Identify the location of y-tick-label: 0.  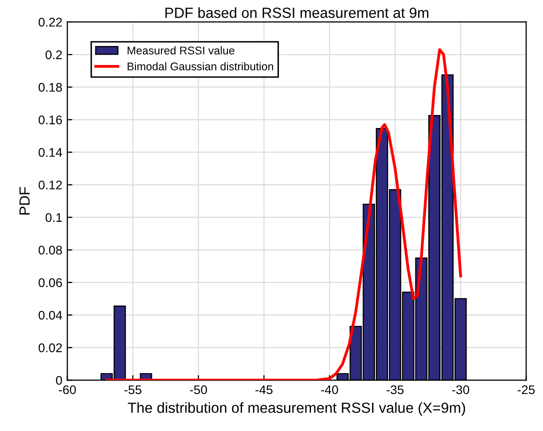
(59, 380).